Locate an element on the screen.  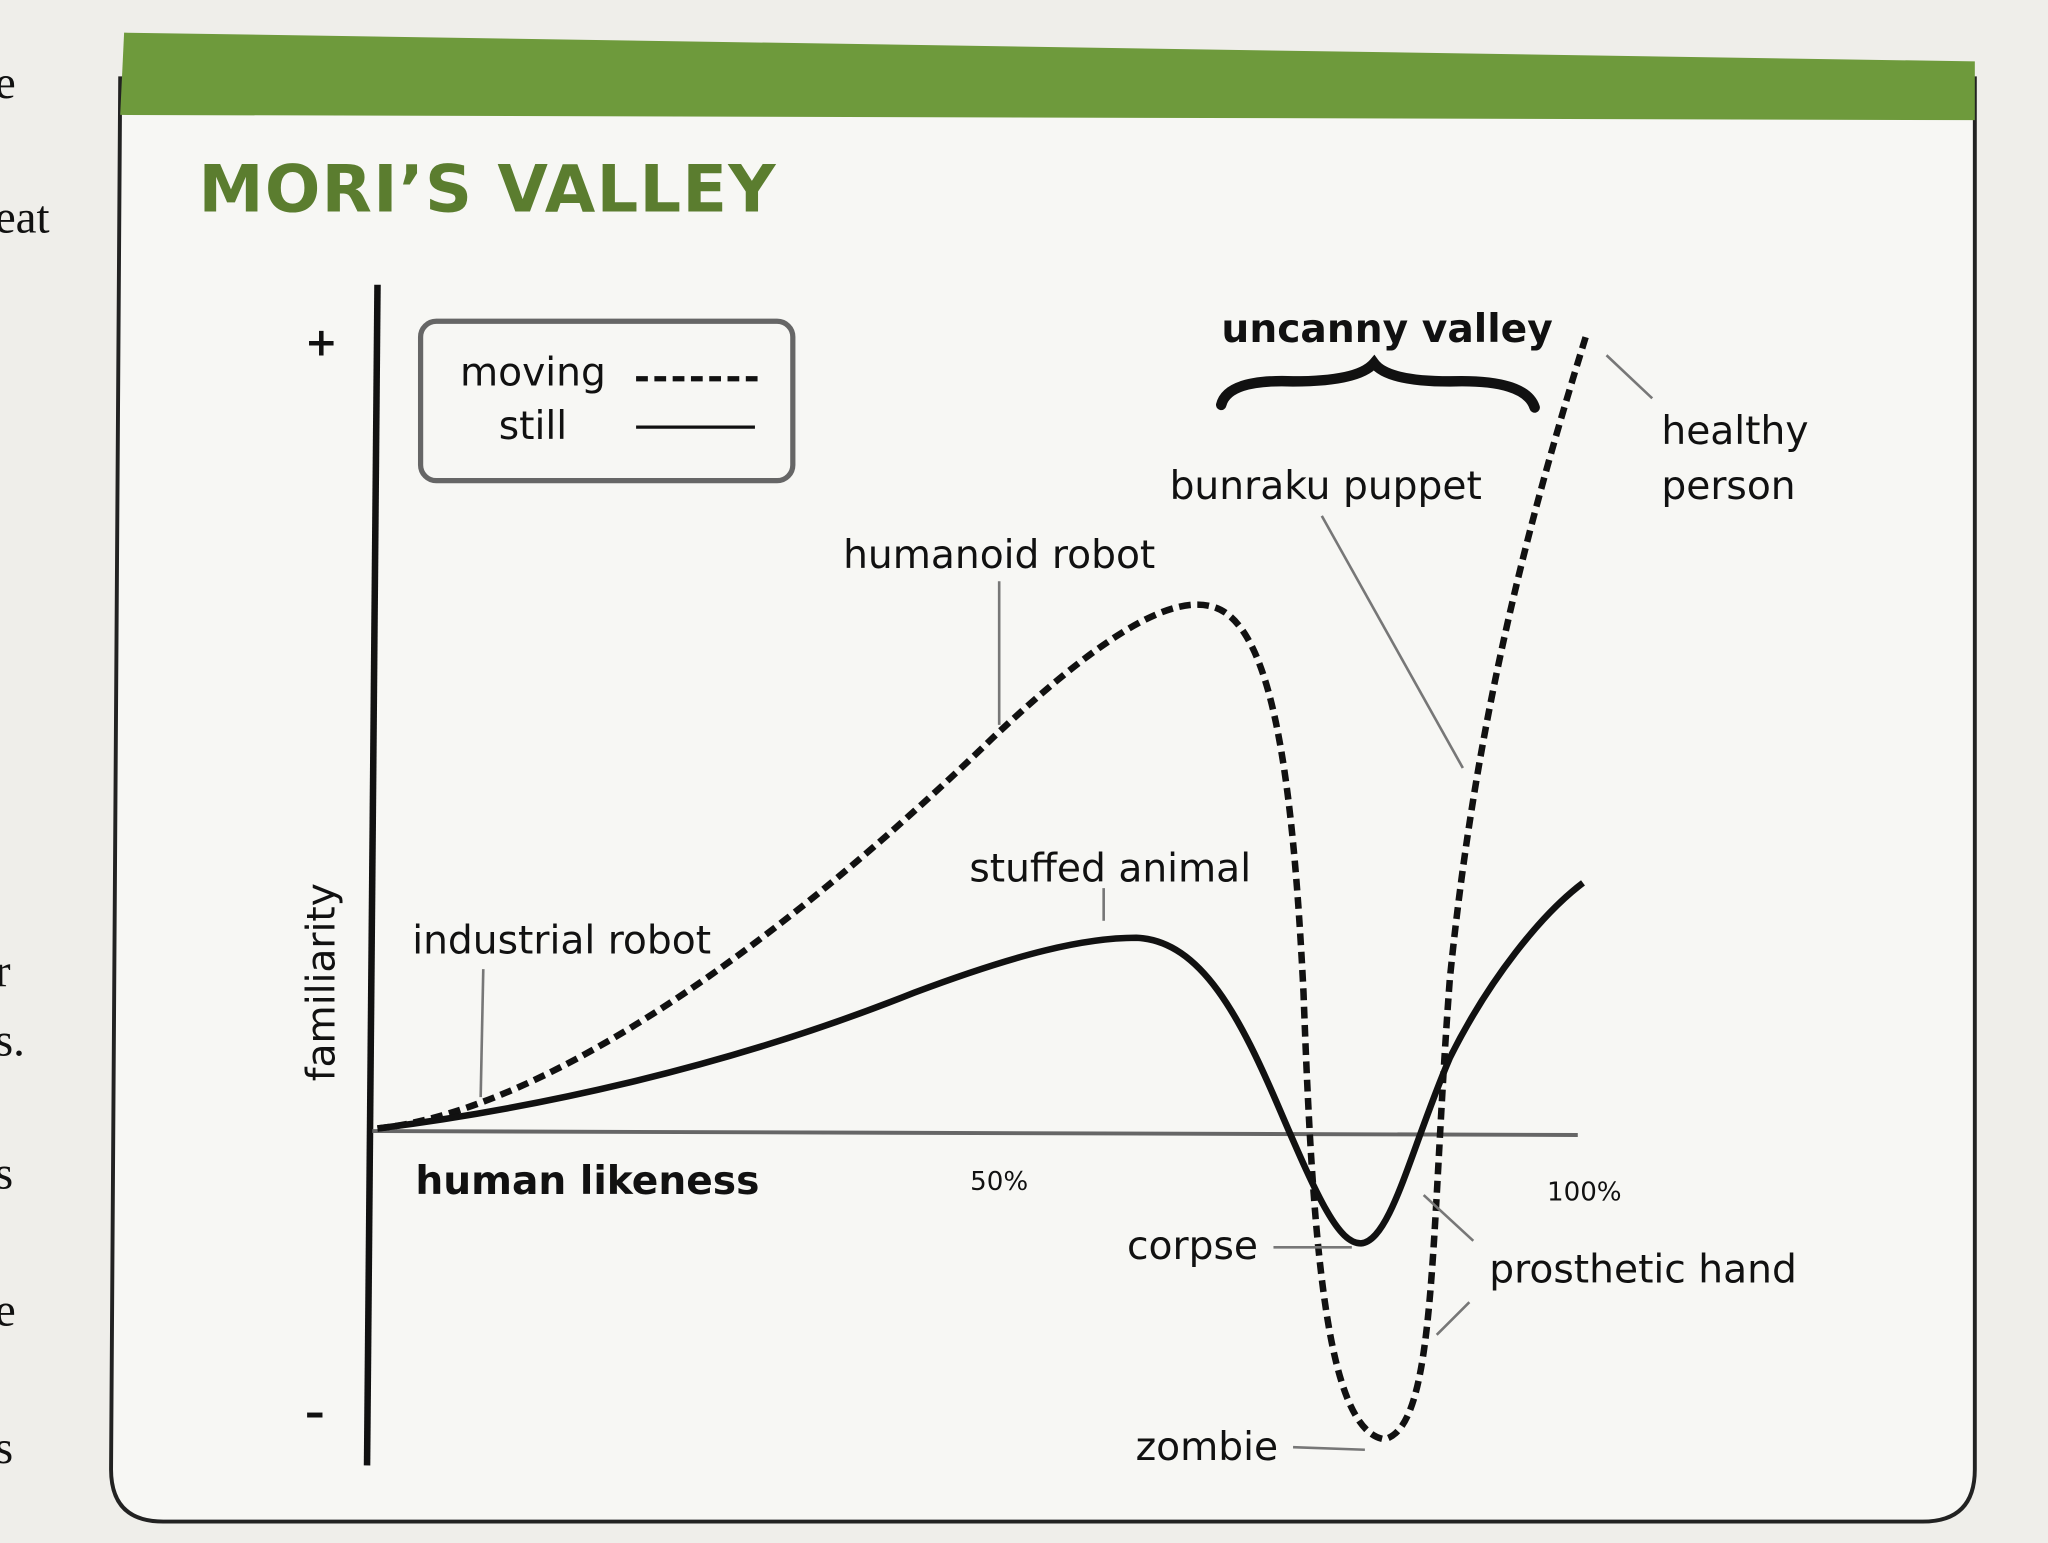
header-bar is located at coordinates (1047, 76).